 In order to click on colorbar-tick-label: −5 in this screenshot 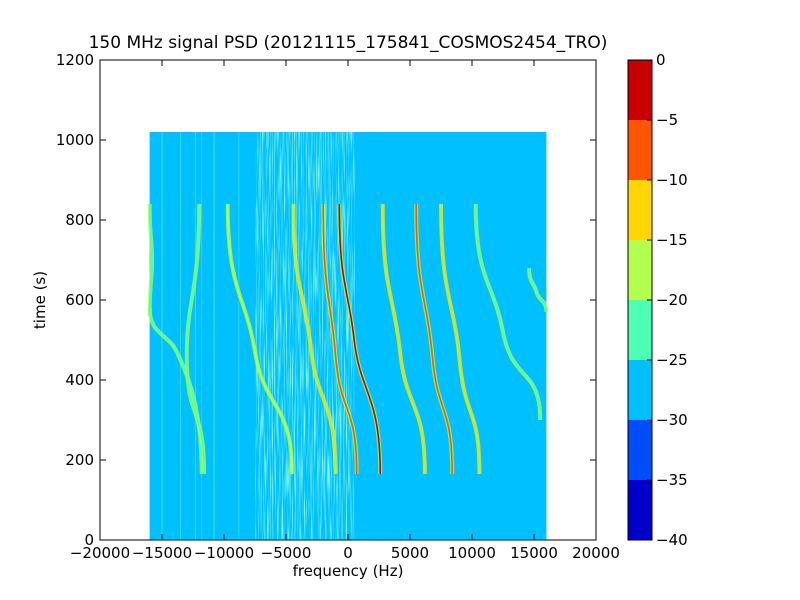, I will do `click(667, 120)`.